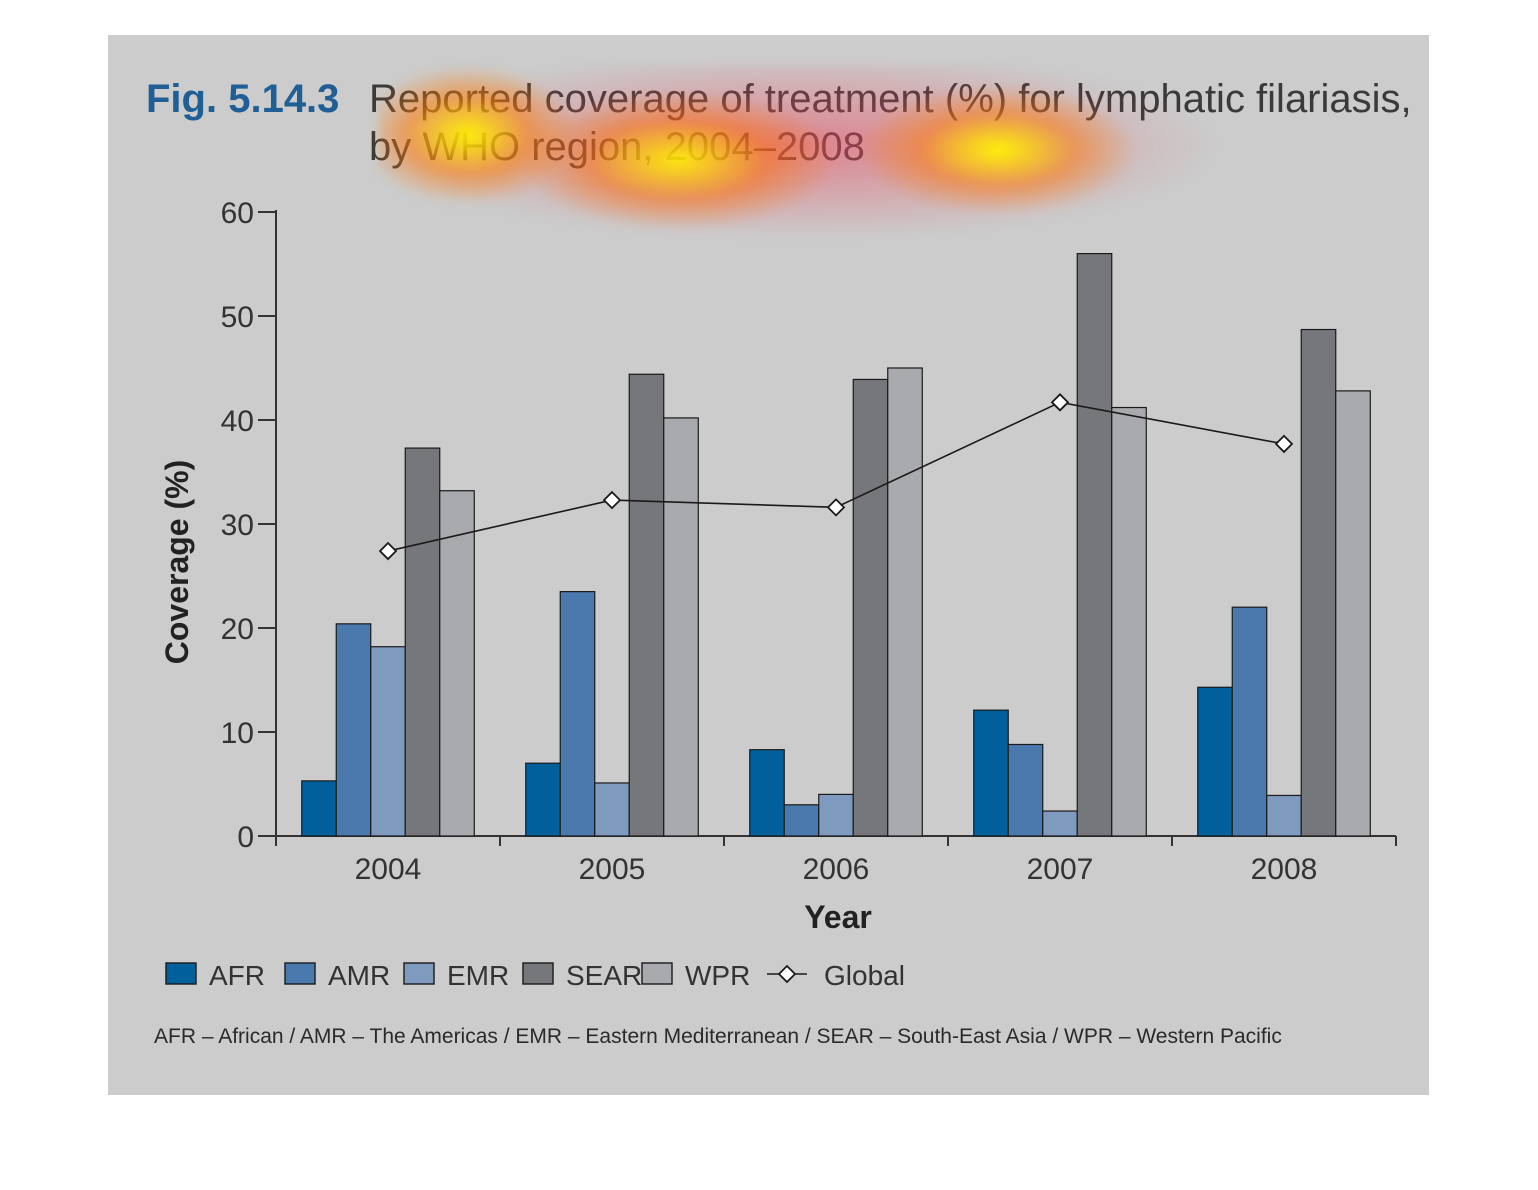 The width and height of the screenshot is (1538, 1190). I want to click on y-tick-label: 10, so click(237, 733).